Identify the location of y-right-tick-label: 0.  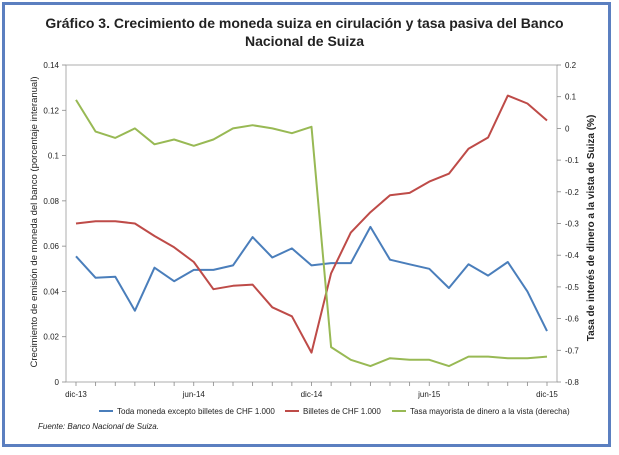
(567, 128).